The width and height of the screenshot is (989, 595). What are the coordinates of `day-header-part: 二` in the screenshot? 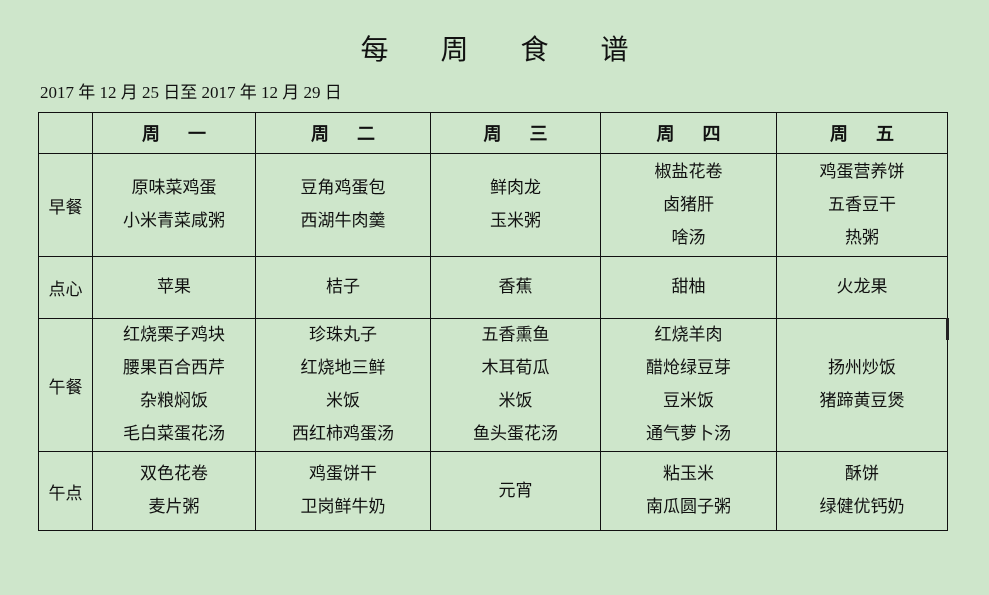 It's located at (366, 134).